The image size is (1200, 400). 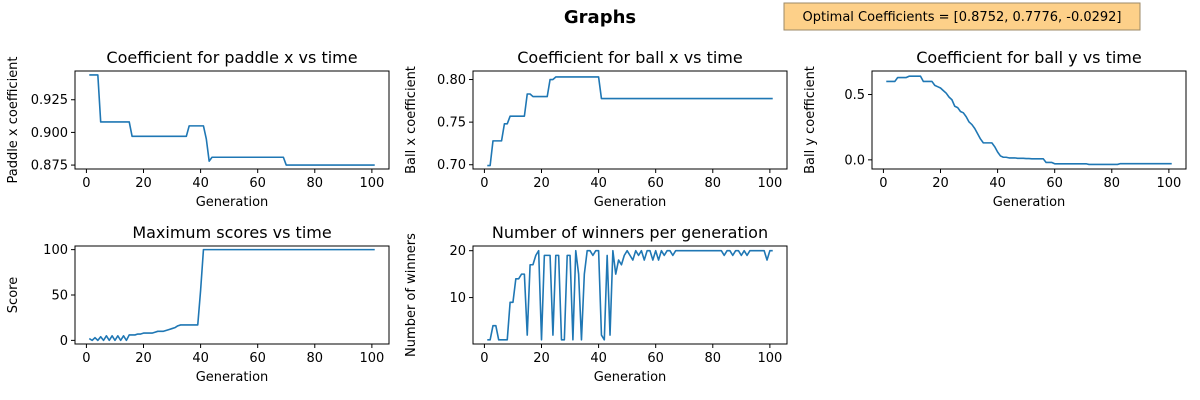 I want to click on y-axis-label: Number of winners, so click(x=411, y=295).